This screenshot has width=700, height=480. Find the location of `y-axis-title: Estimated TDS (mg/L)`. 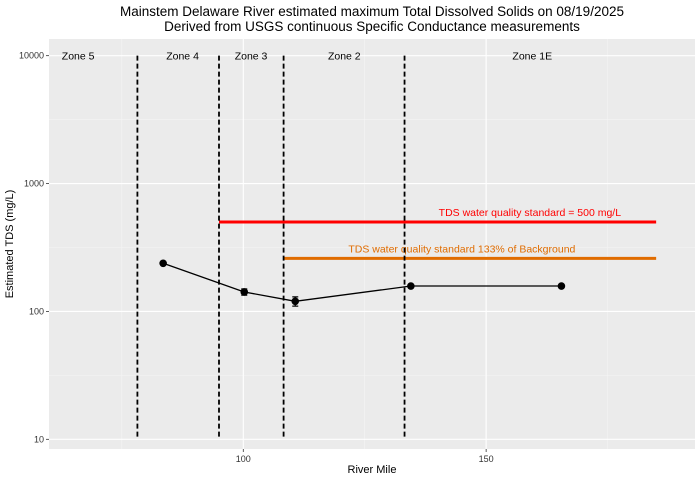

y-axis-title: Estimated TDS (mg/L) is located at coordinates (10, 244).